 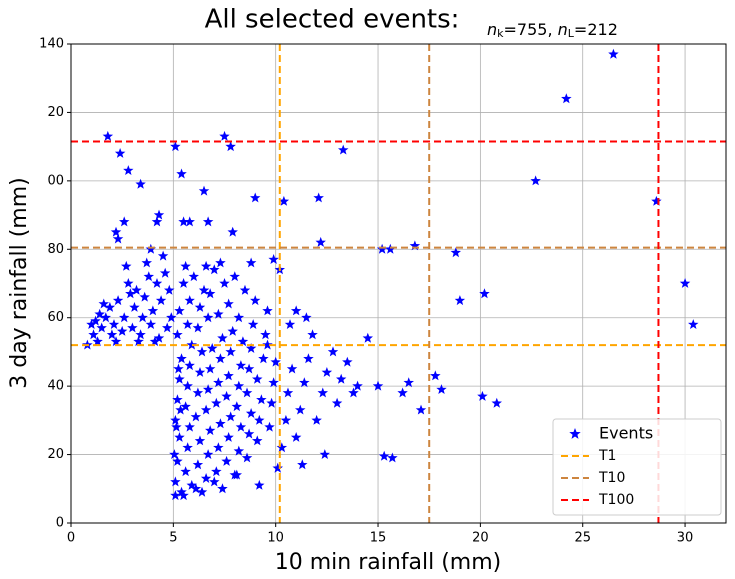 I want to click on legend-label: T100, so click(x=616, y=500).